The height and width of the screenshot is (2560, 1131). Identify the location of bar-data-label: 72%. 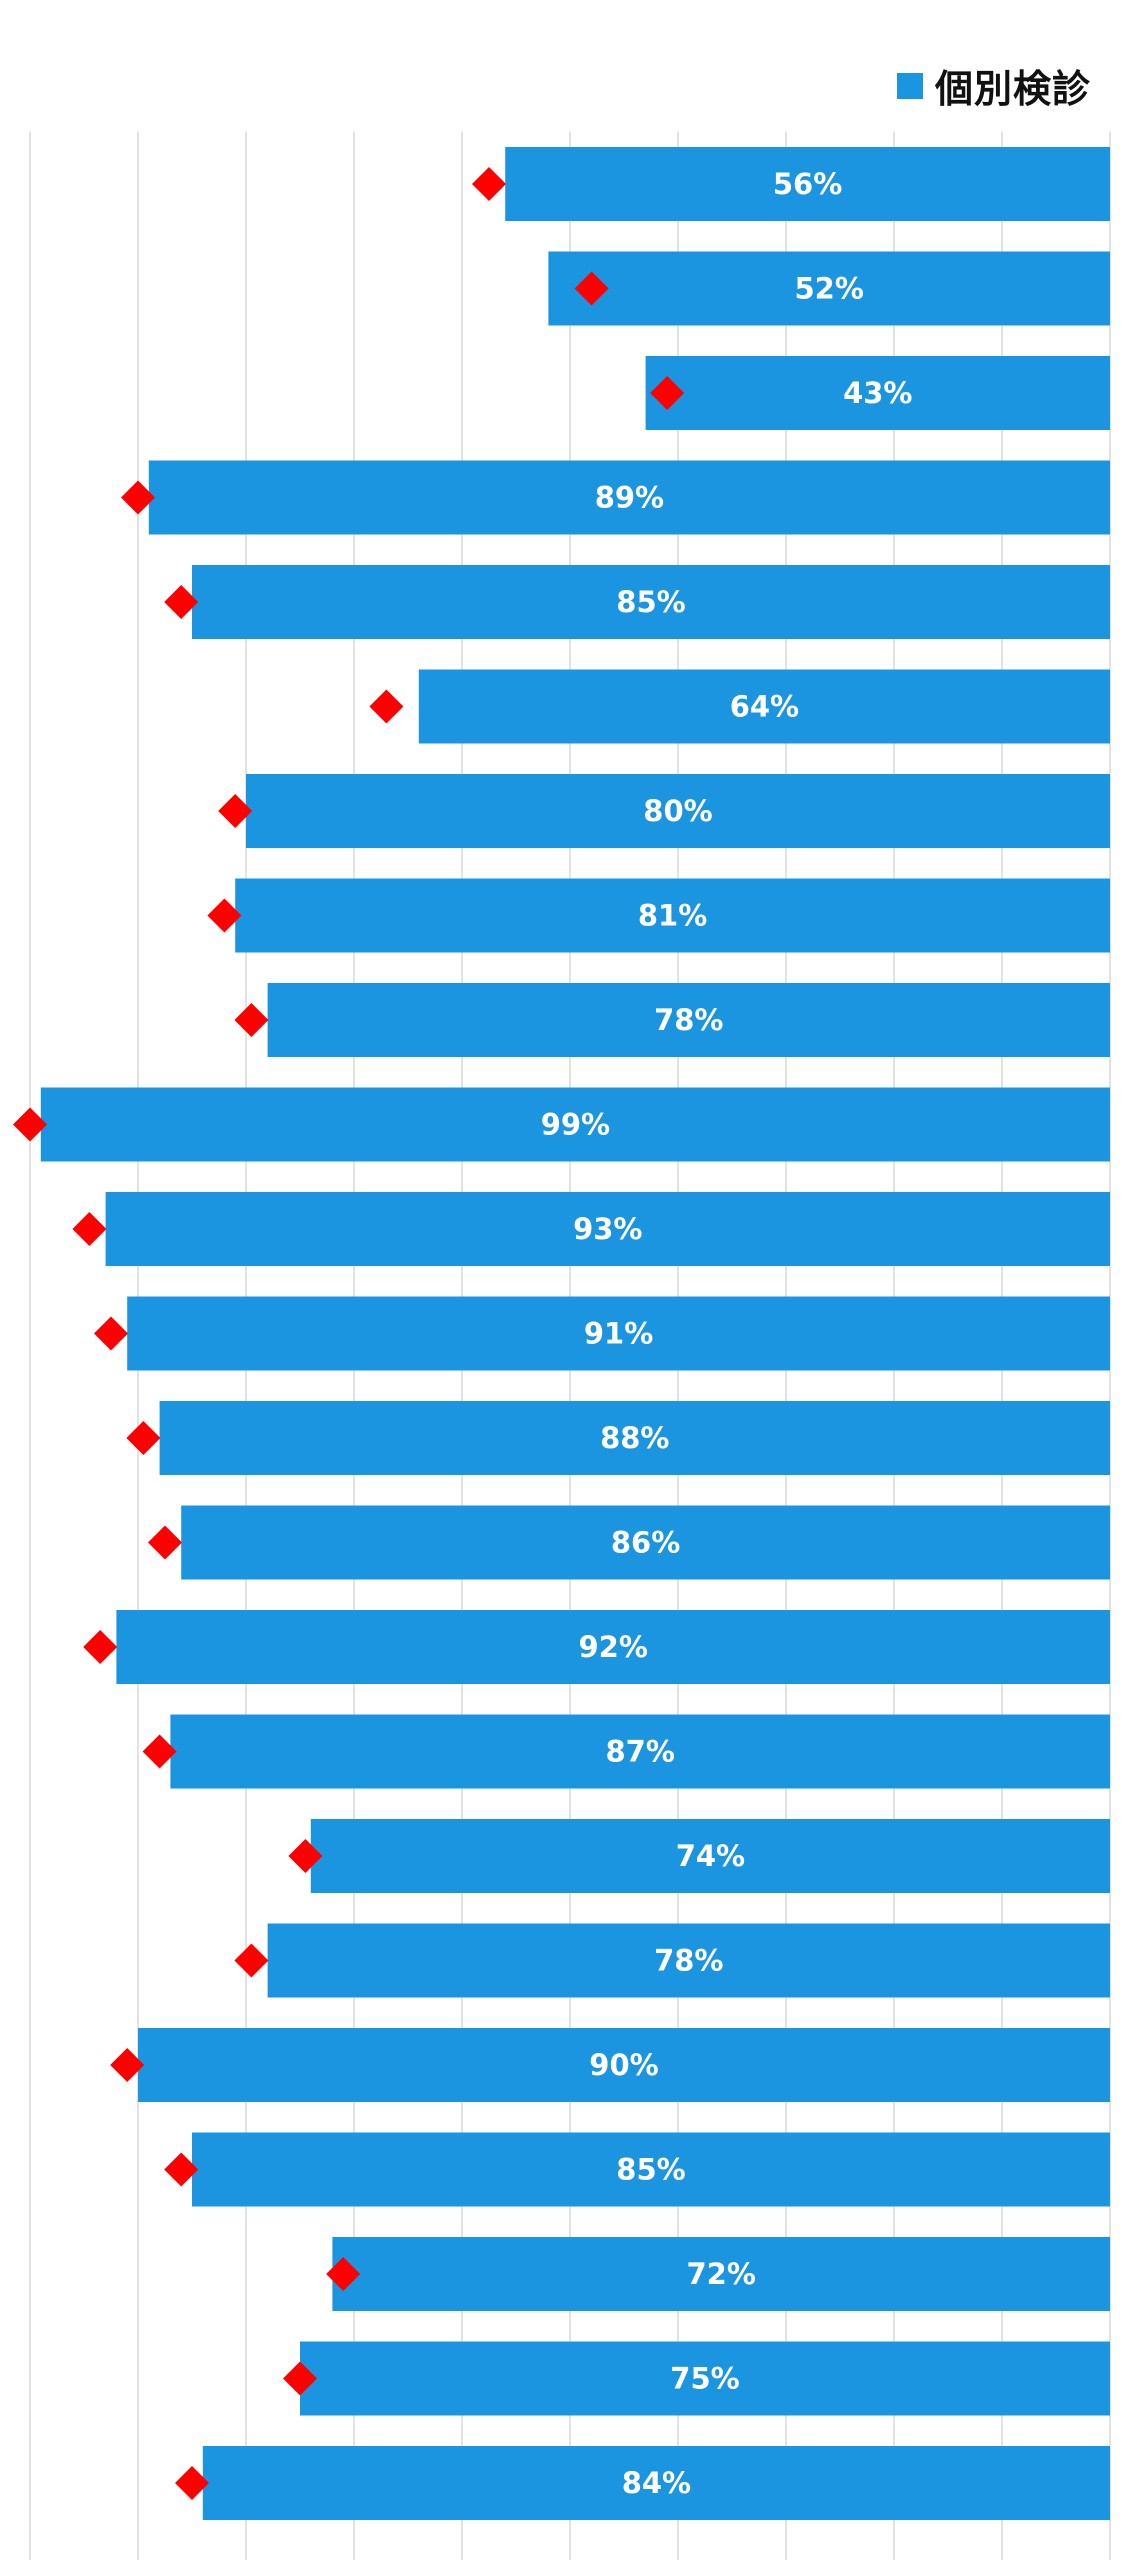
(720, 2274).